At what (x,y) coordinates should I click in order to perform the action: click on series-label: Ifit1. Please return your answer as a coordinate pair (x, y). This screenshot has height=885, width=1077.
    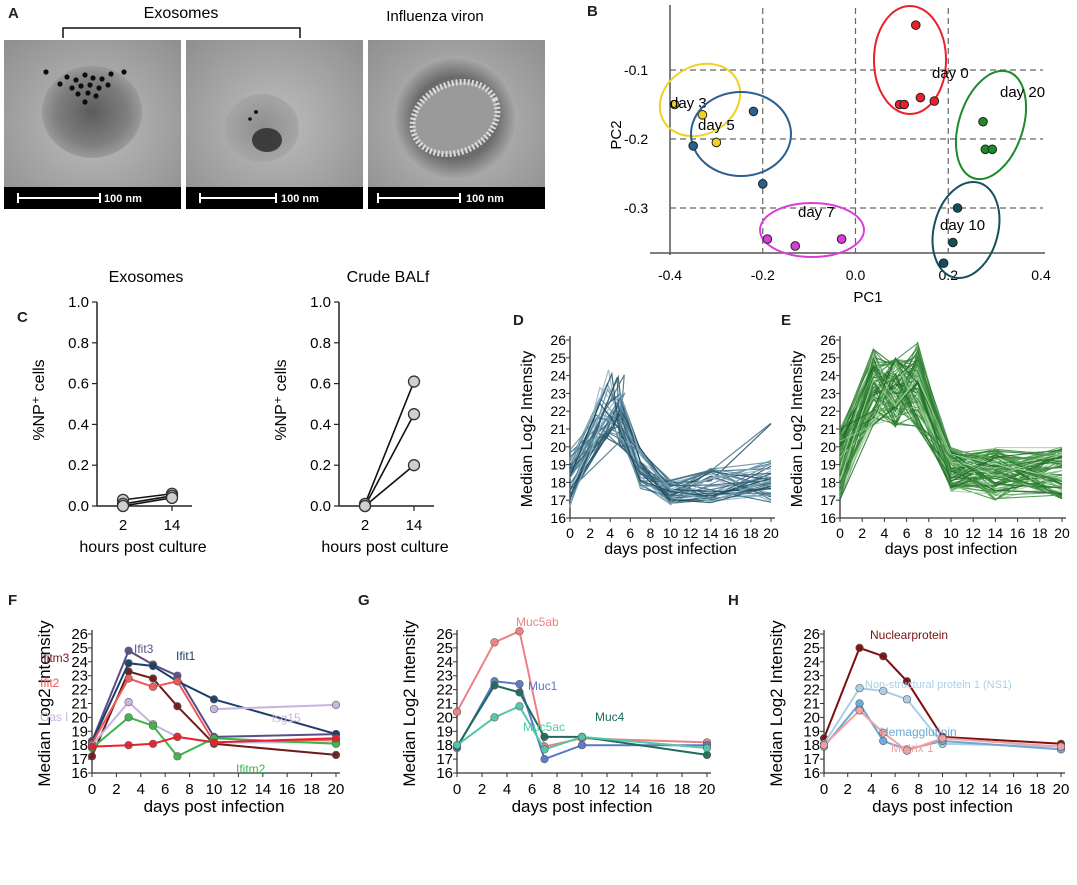
    Looking at the image, I should click on (186, 656).